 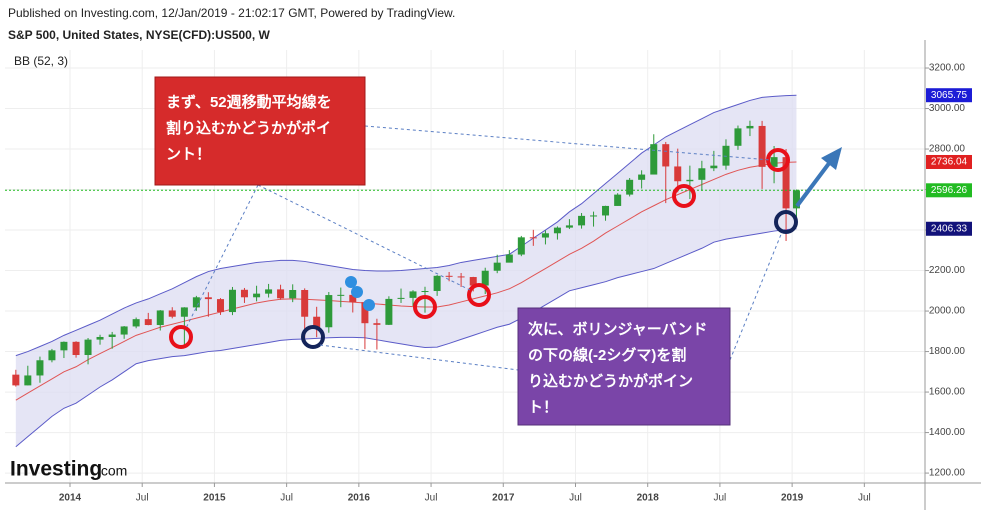 I want to click on annotation-red: まず、52週移動平均線を 割り込むかどうかがポイ ント！, so click(x=260, y=131).